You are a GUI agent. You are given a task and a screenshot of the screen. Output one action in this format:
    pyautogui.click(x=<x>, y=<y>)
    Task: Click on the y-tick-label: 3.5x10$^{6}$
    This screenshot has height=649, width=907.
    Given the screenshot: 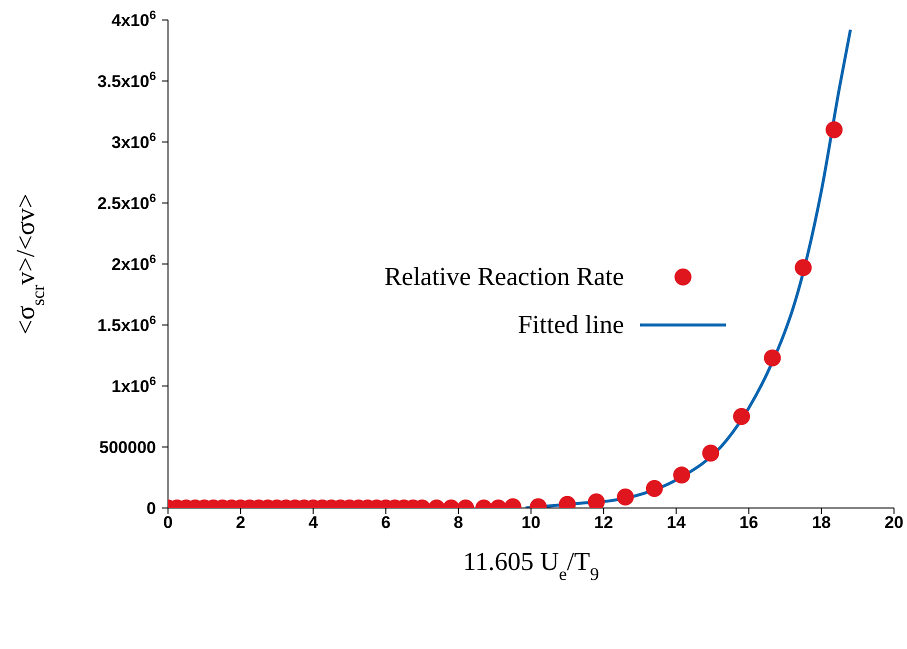 What is the action you would take?
    pyautogui.click(x=126, y=80)
    